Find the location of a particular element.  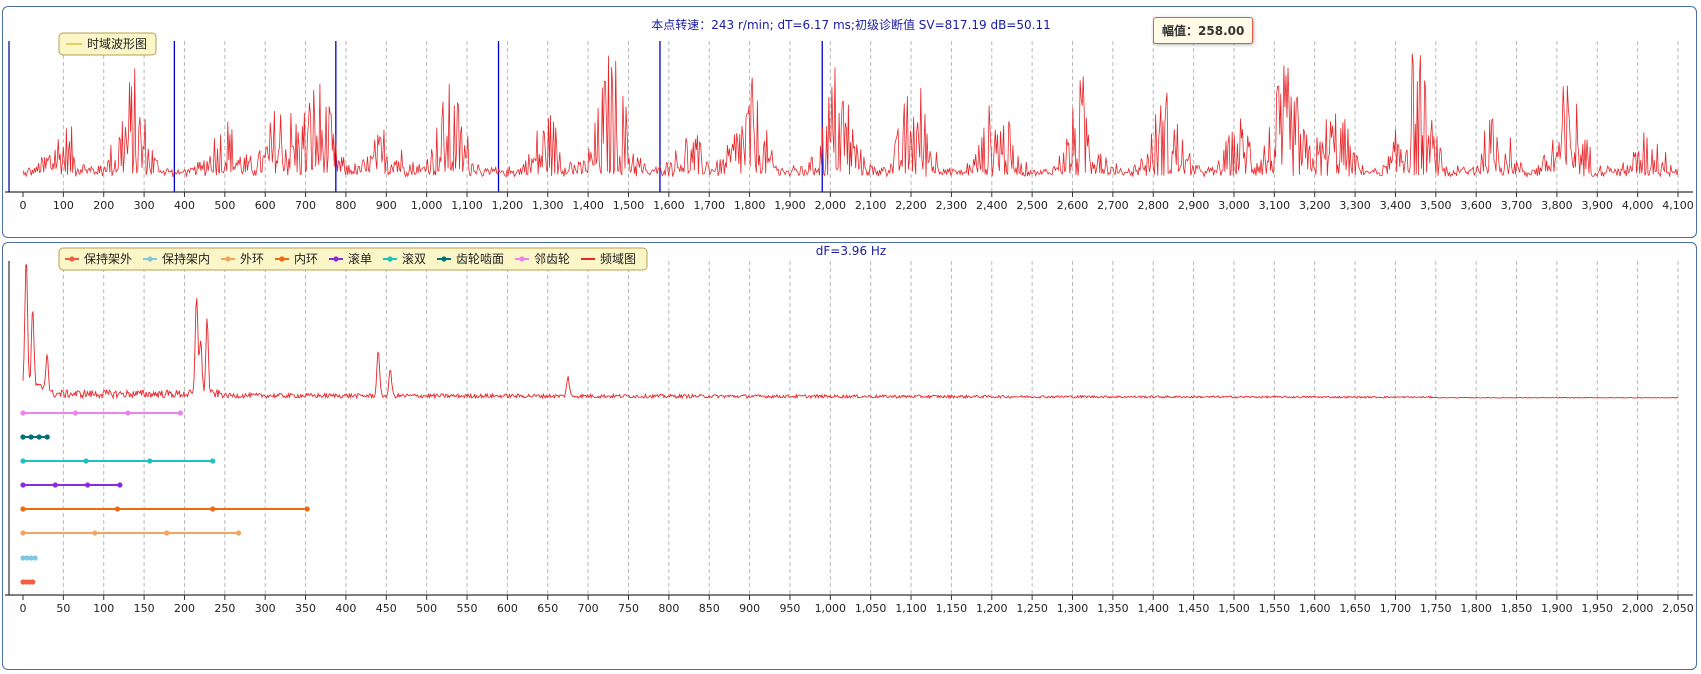

x-tick-label: 1,000 is located at coordinates (831, 608).